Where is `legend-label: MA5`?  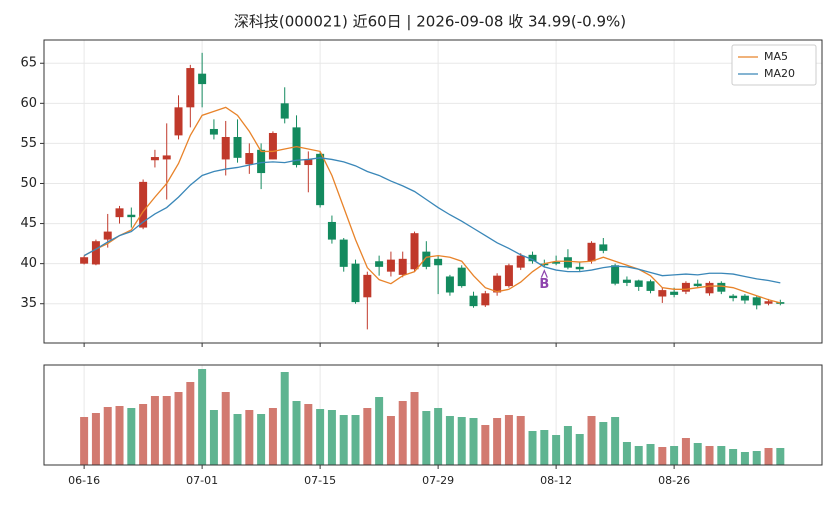 legend-label: MA5 is located at coordinates (776, 56).